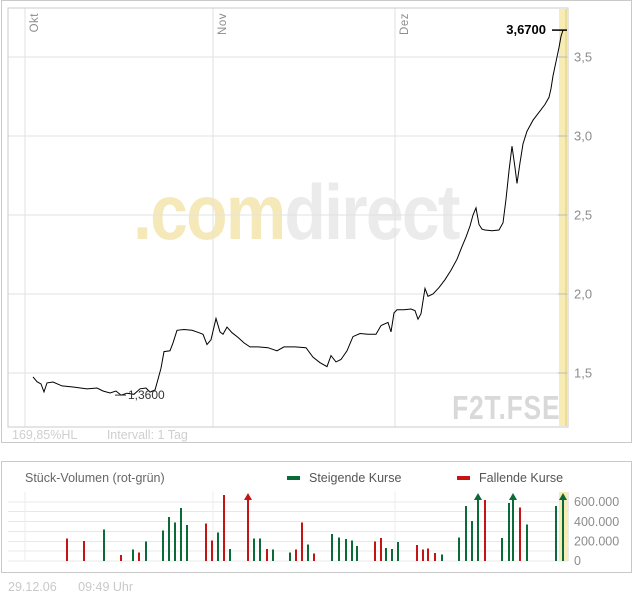  I want to click on chart-footer: 169,85%HL Intervall: 1 Tag, so click(100, 435).